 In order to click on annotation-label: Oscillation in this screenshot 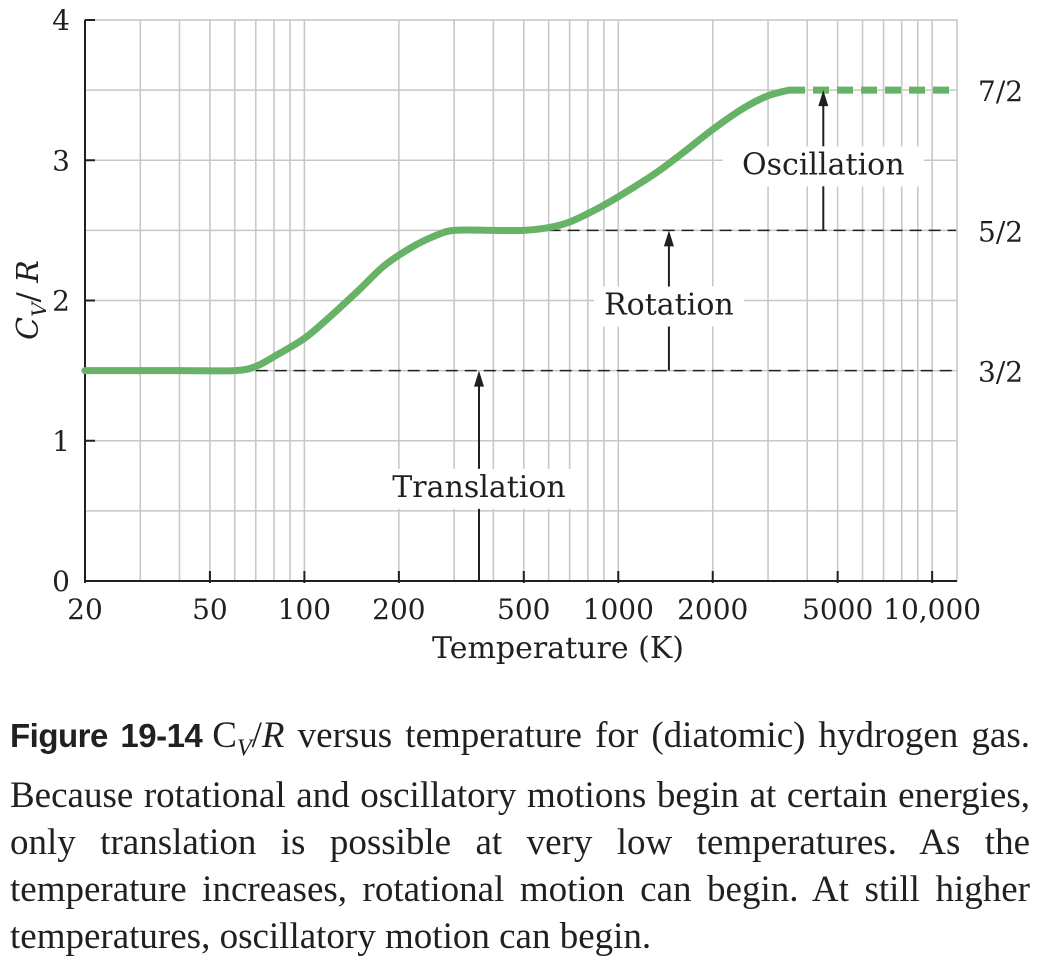, I will do `click(823, 164)`.